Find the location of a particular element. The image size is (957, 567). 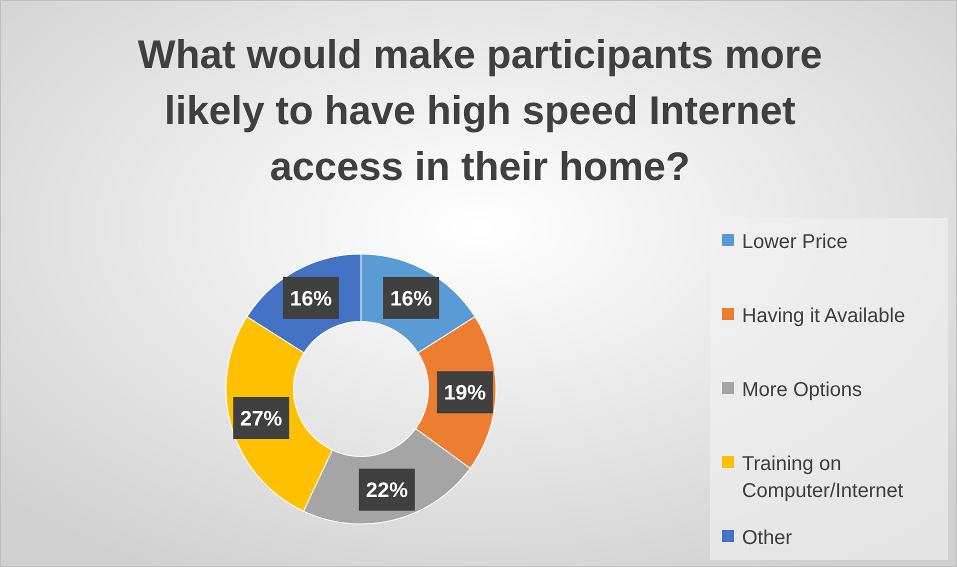

data-label: 19% is located at coordinates (465, 393).